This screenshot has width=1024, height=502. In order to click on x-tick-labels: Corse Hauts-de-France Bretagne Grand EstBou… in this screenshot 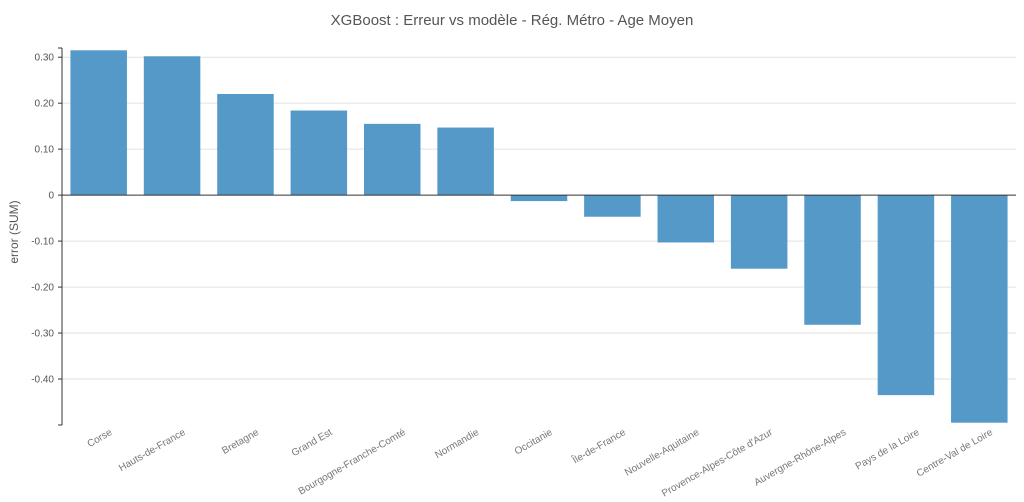, I will do `click(541, 462)`.